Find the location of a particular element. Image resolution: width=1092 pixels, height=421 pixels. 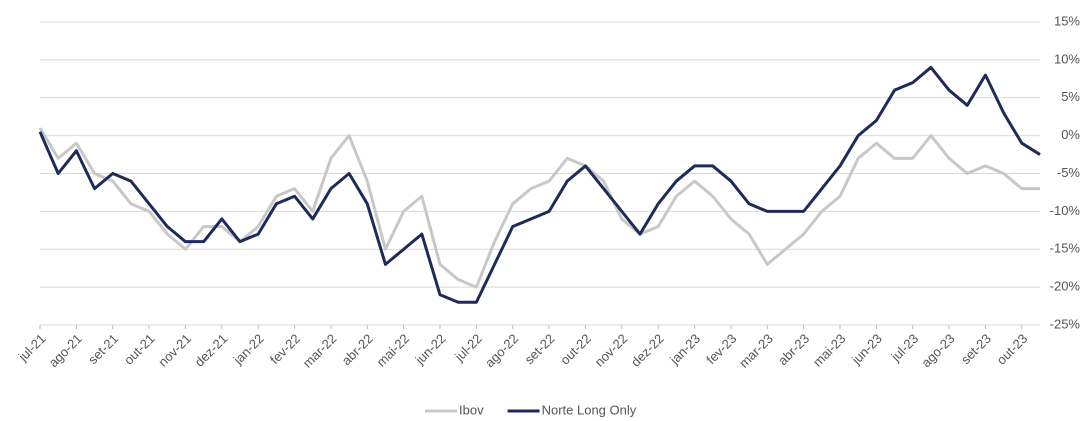

x-tick-label: set-23 is located at coordinates (976, 349).